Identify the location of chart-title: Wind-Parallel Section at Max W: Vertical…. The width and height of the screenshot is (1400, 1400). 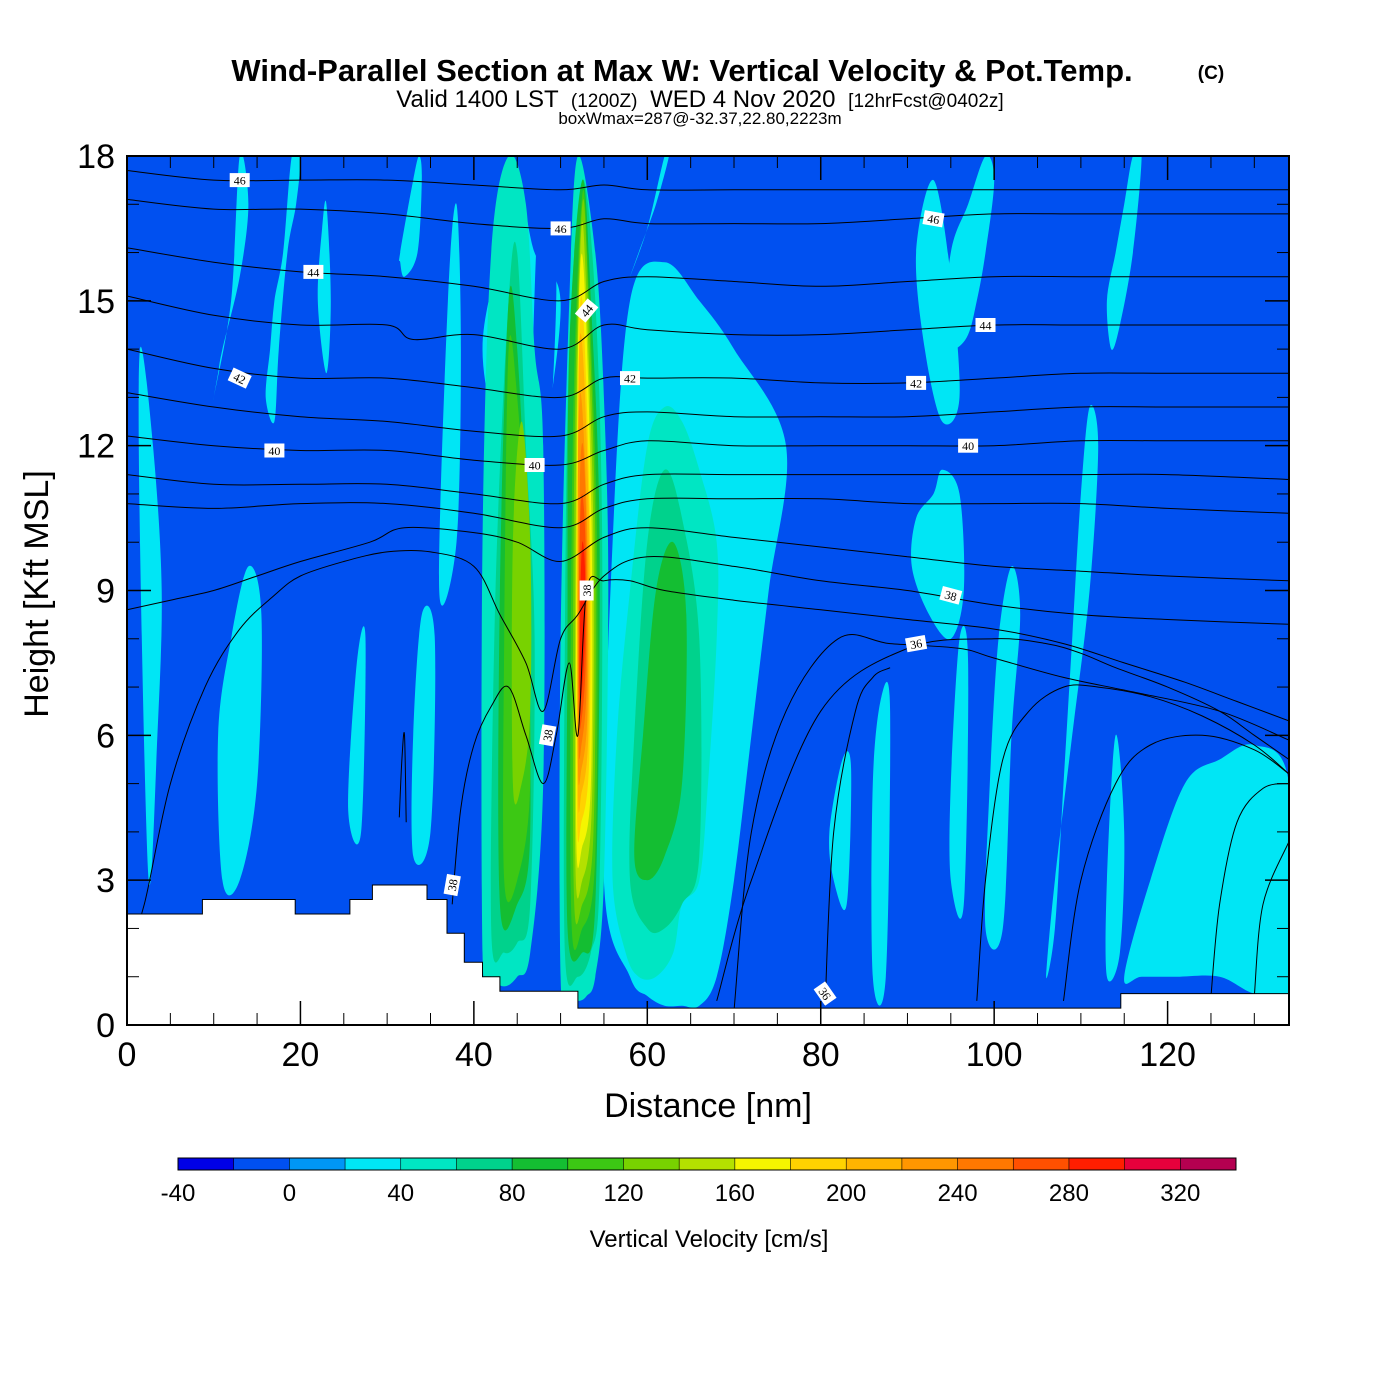
(681, 70).